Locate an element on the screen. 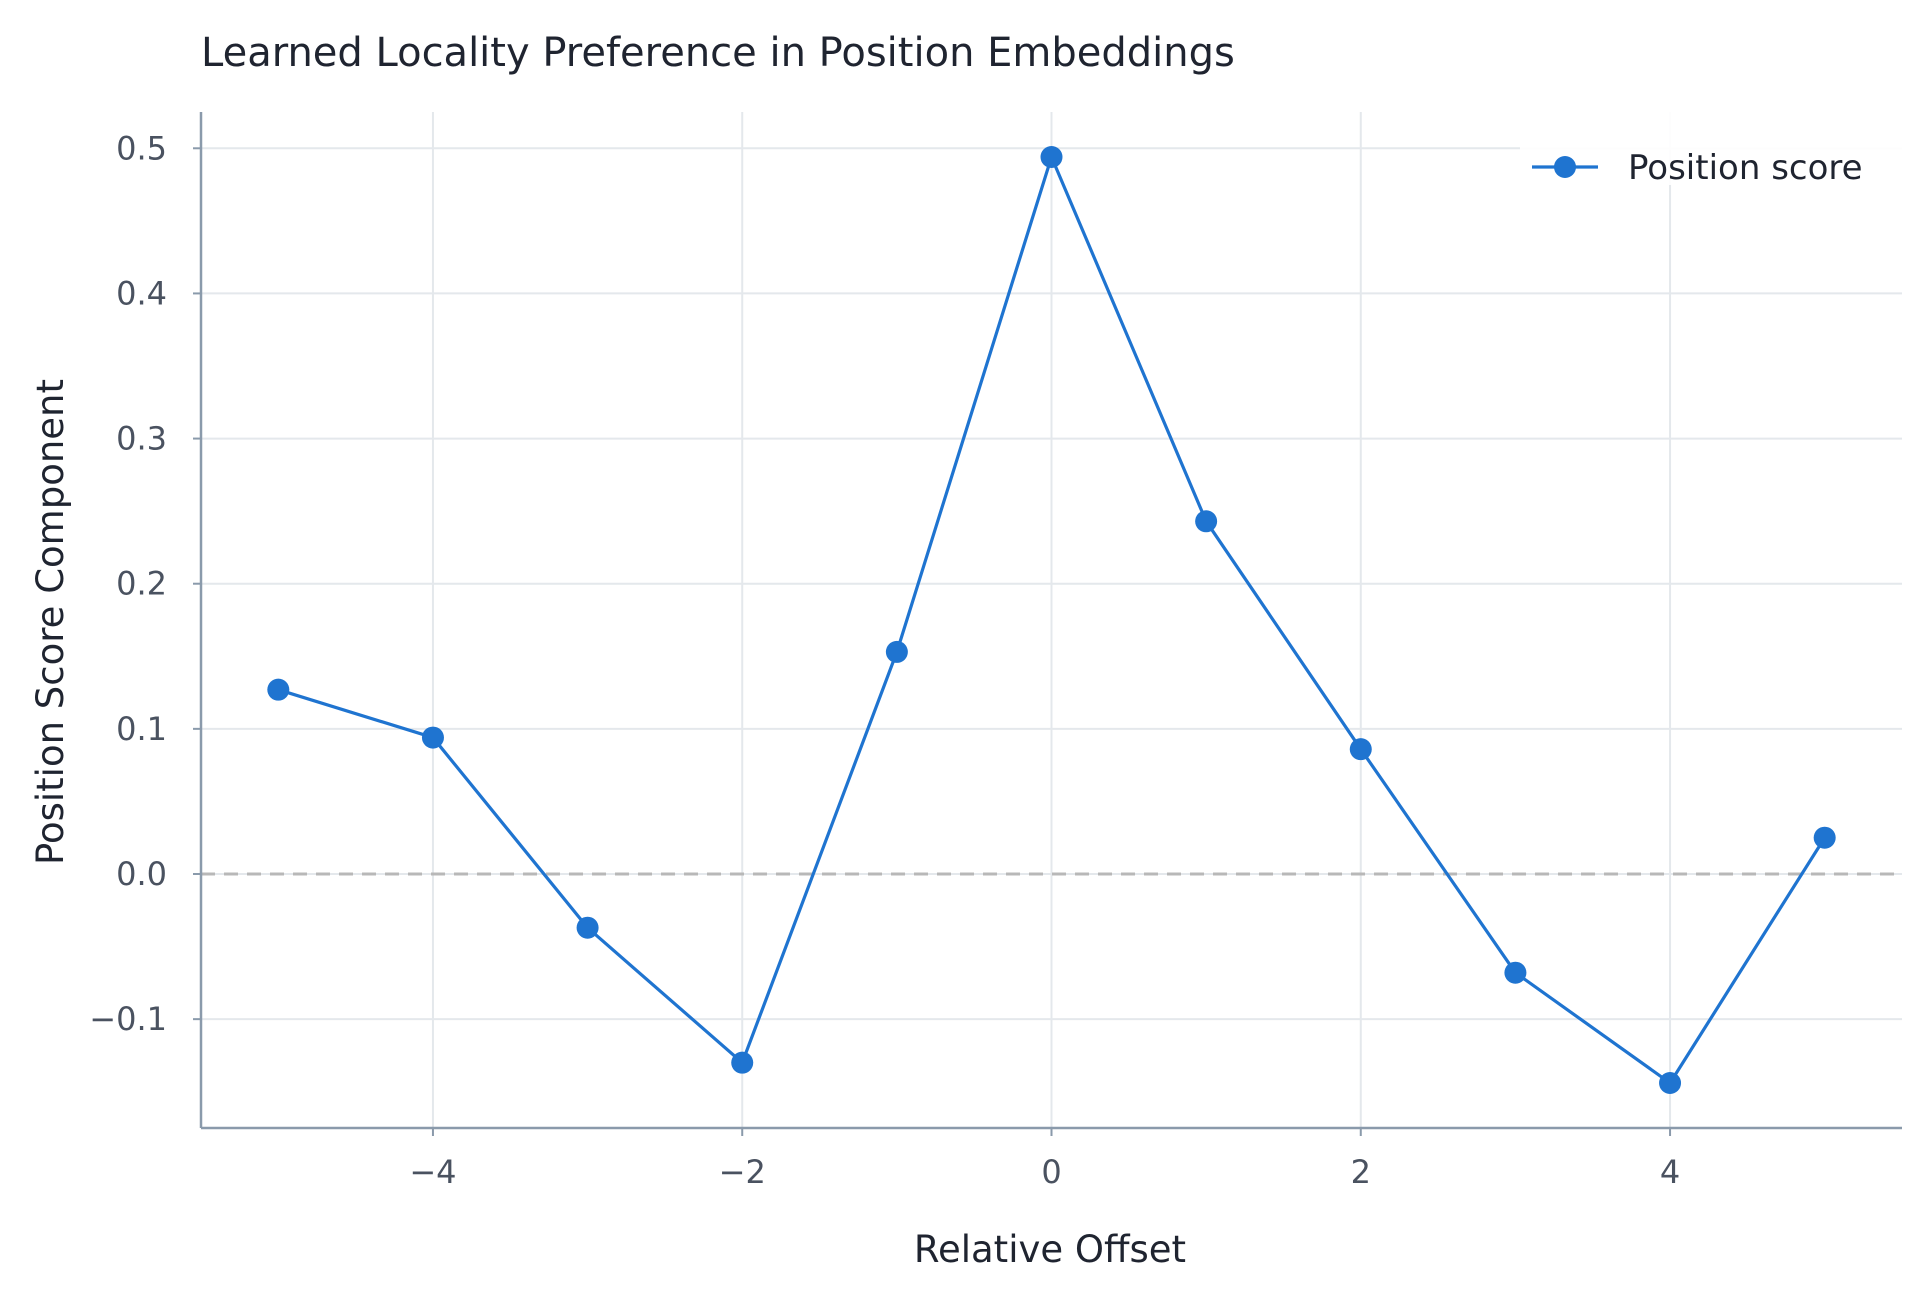  x-axis-label: Relative Offset is located at coordinates (1050, 1249).